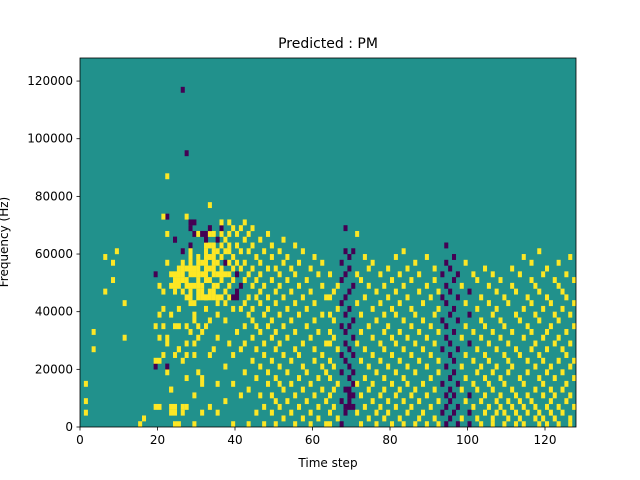 The width and height of the screenshot is (640, 480). Describe the element at coordinates (5, 242) in the screenshot. I see `y-axis-label: Frequency (Hz)` at that location.